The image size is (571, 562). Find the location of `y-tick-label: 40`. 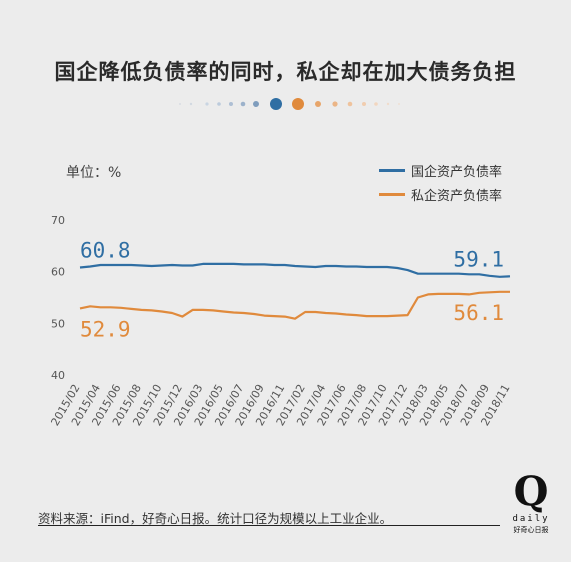

y-tick-label: 40 is located at coordinates (58, 375).